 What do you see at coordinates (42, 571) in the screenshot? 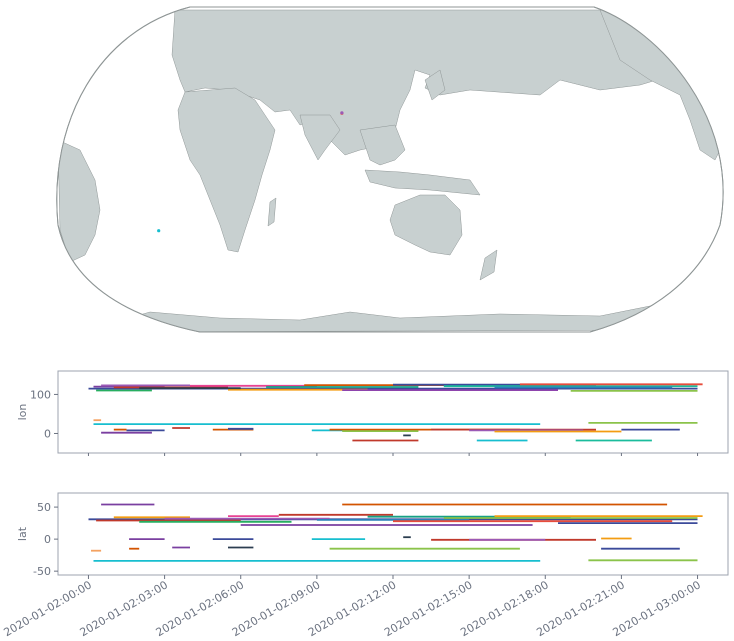
I see `y-tick-label: -50` at bounding box center [42, 571].